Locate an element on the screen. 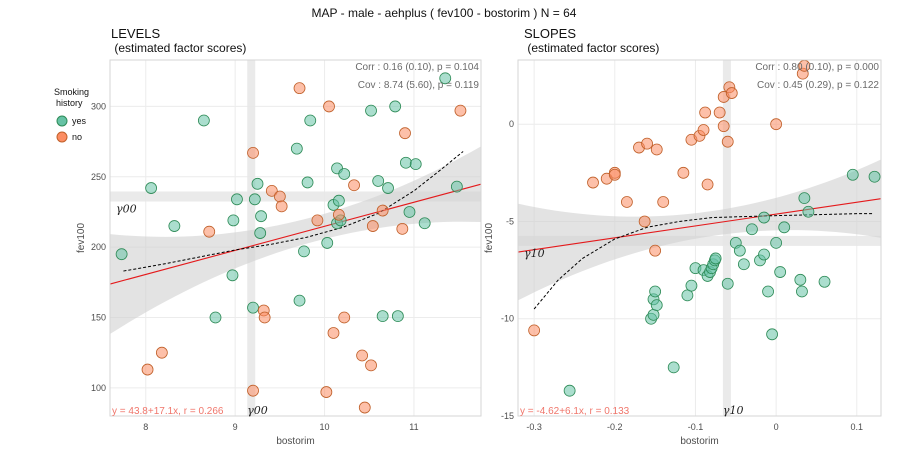  y-tick-label: 150 is located at coordinates (98, 318).